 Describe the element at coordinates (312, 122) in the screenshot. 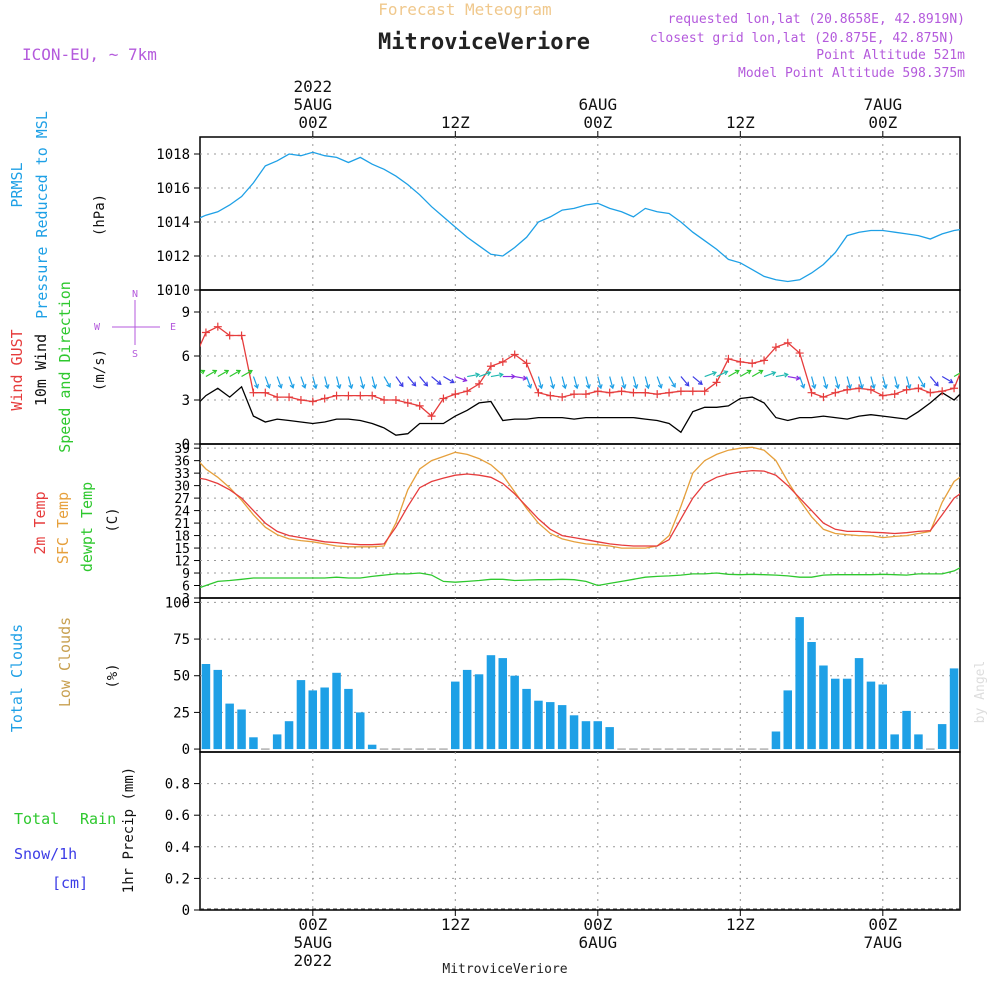

I see `top-time-label: 00Z` at that location.